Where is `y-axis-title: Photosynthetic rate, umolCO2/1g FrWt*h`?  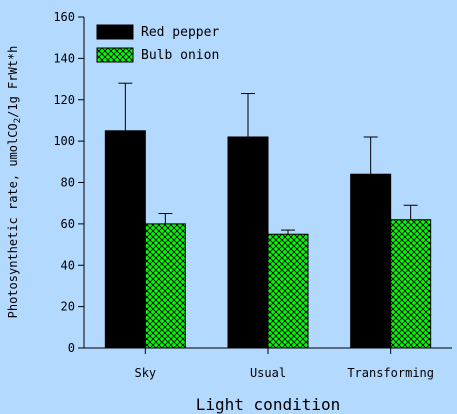 y-axis-title: Photosynthetic rate, umolCO2/1g FrWt*h is located at coordinates (14, 182).